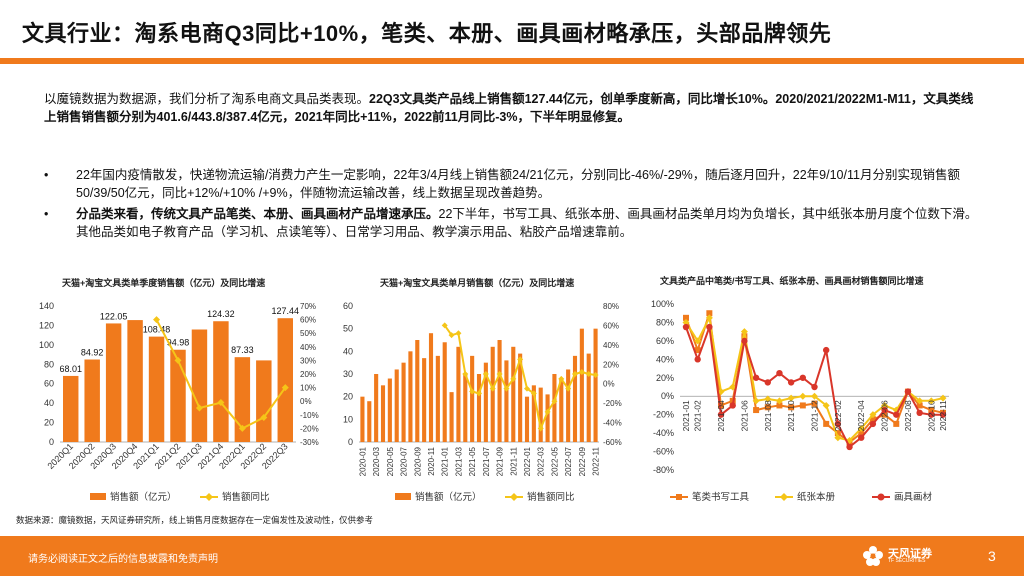  What do you see at coordinates (348, 329) in the screenshot?
I see `y-tick-label: 50` at bounding box center [348, 329].